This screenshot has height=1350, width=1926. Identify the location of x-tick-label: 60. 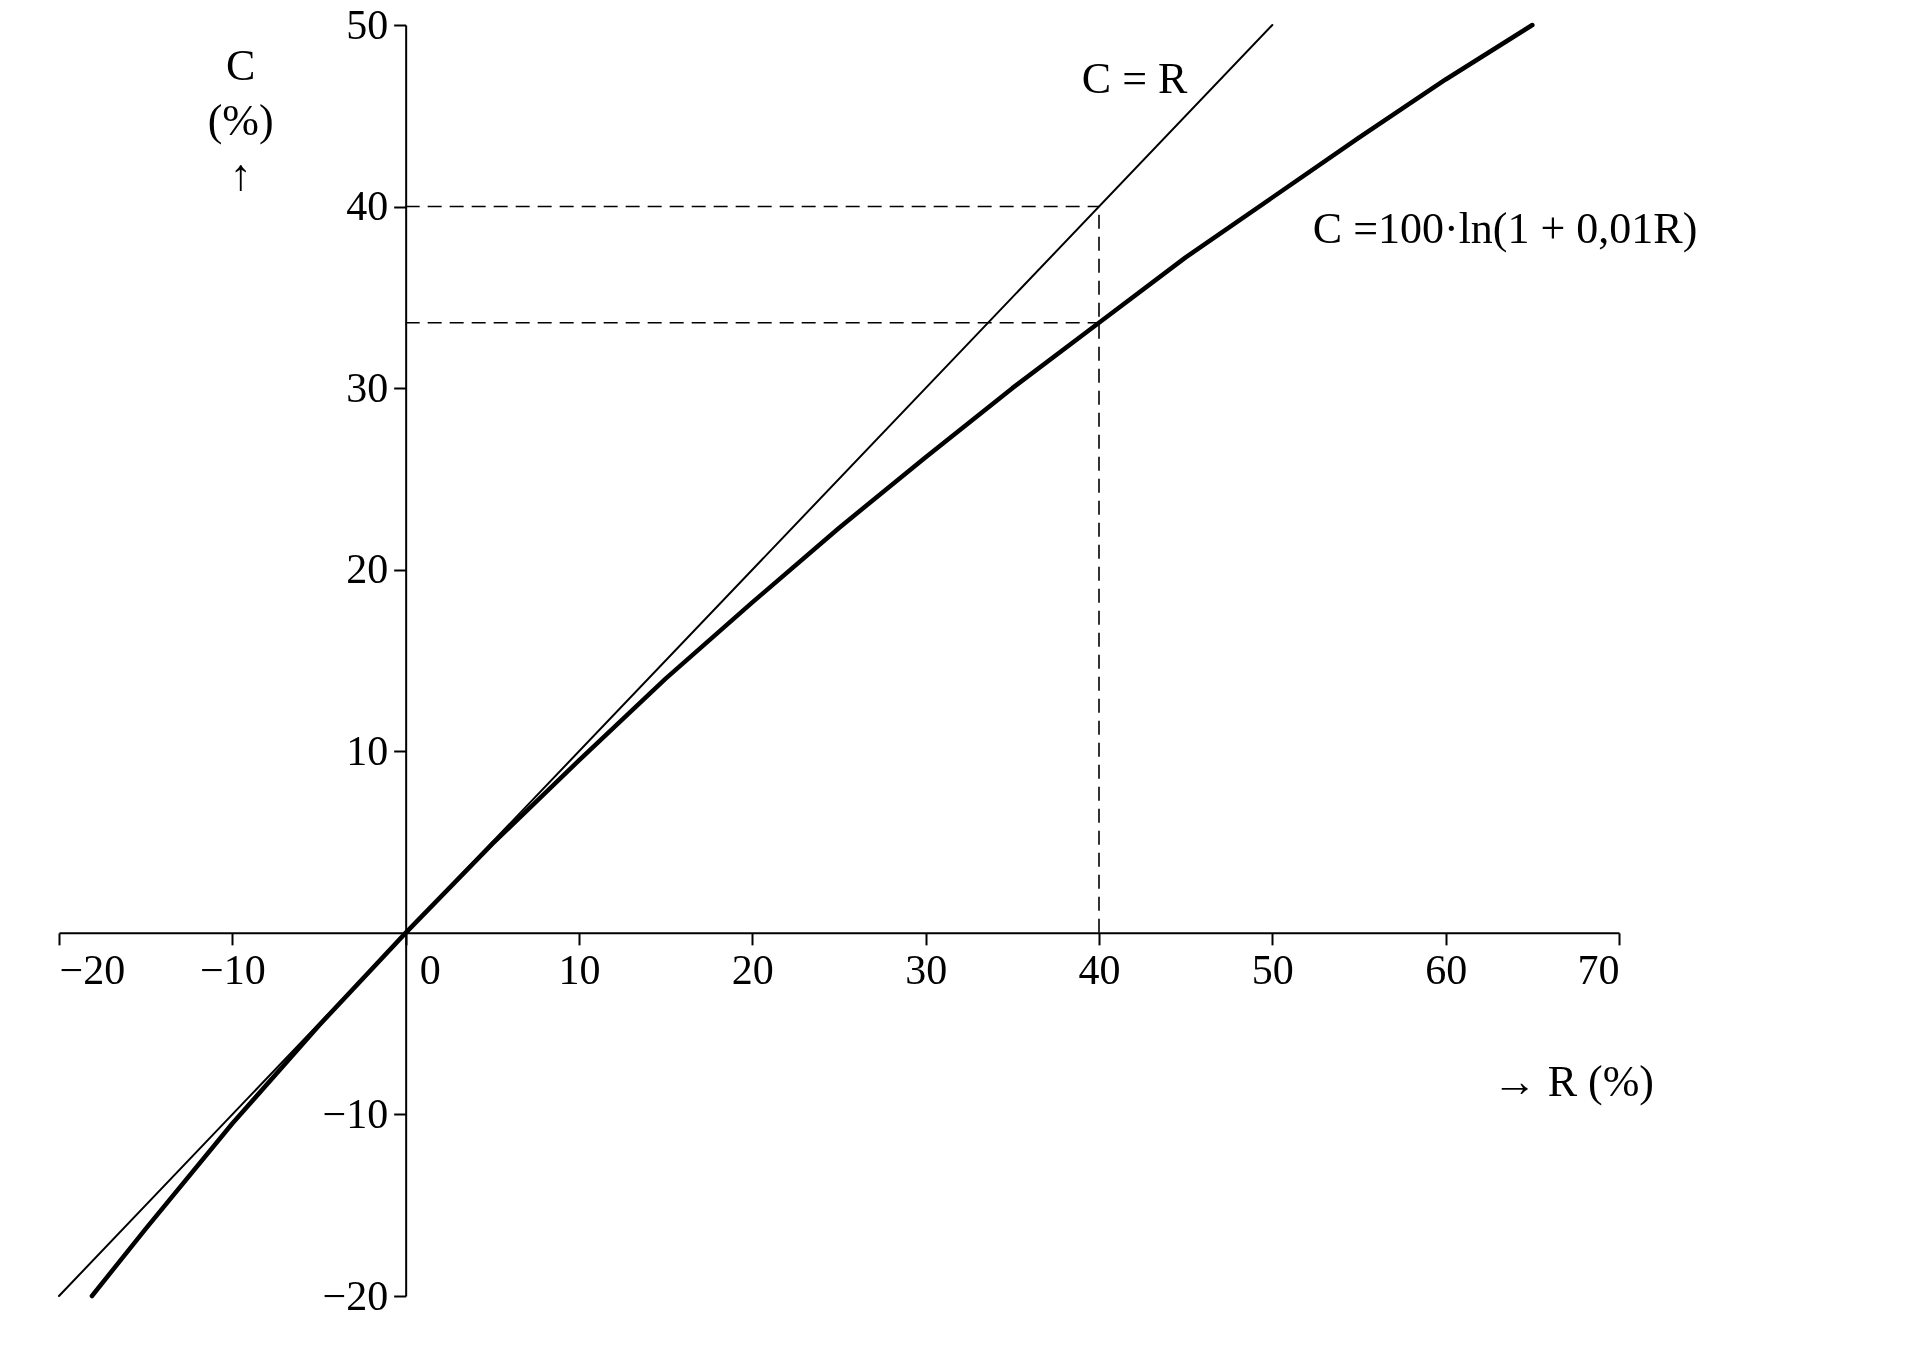
(1446, 970).